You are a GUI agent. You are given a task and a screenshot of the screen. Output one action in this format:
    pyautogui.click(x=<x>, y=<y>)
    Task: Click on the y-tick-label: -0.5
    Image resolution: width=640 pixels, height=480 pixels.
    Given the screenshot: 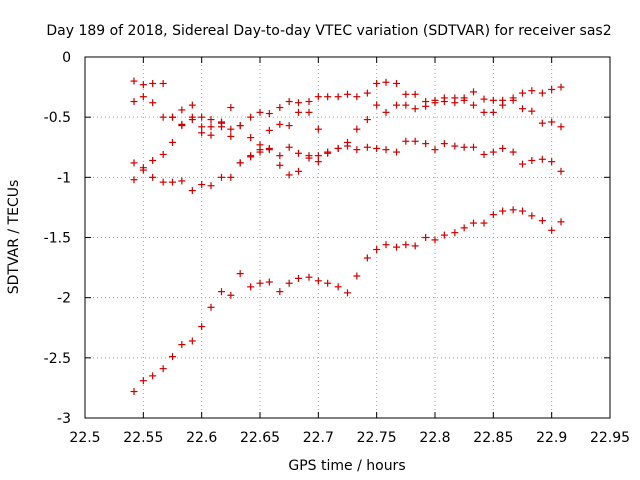 What is the action you would take?
    pyautogui.click(x=57, y=118)
    